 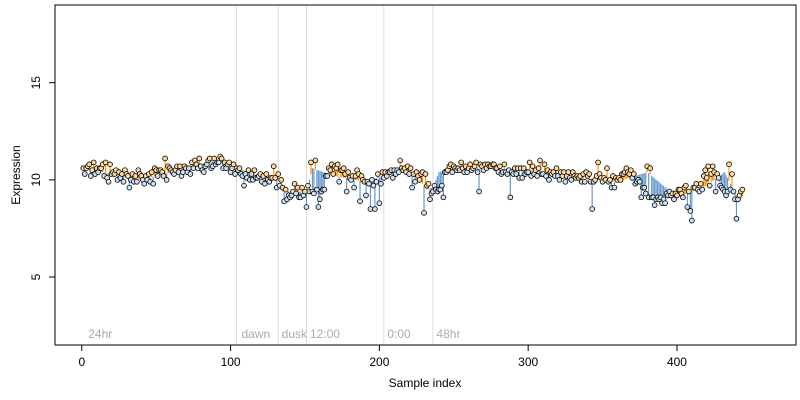 I want to click on x-tick-label: 200, so click(x=379, y=362).